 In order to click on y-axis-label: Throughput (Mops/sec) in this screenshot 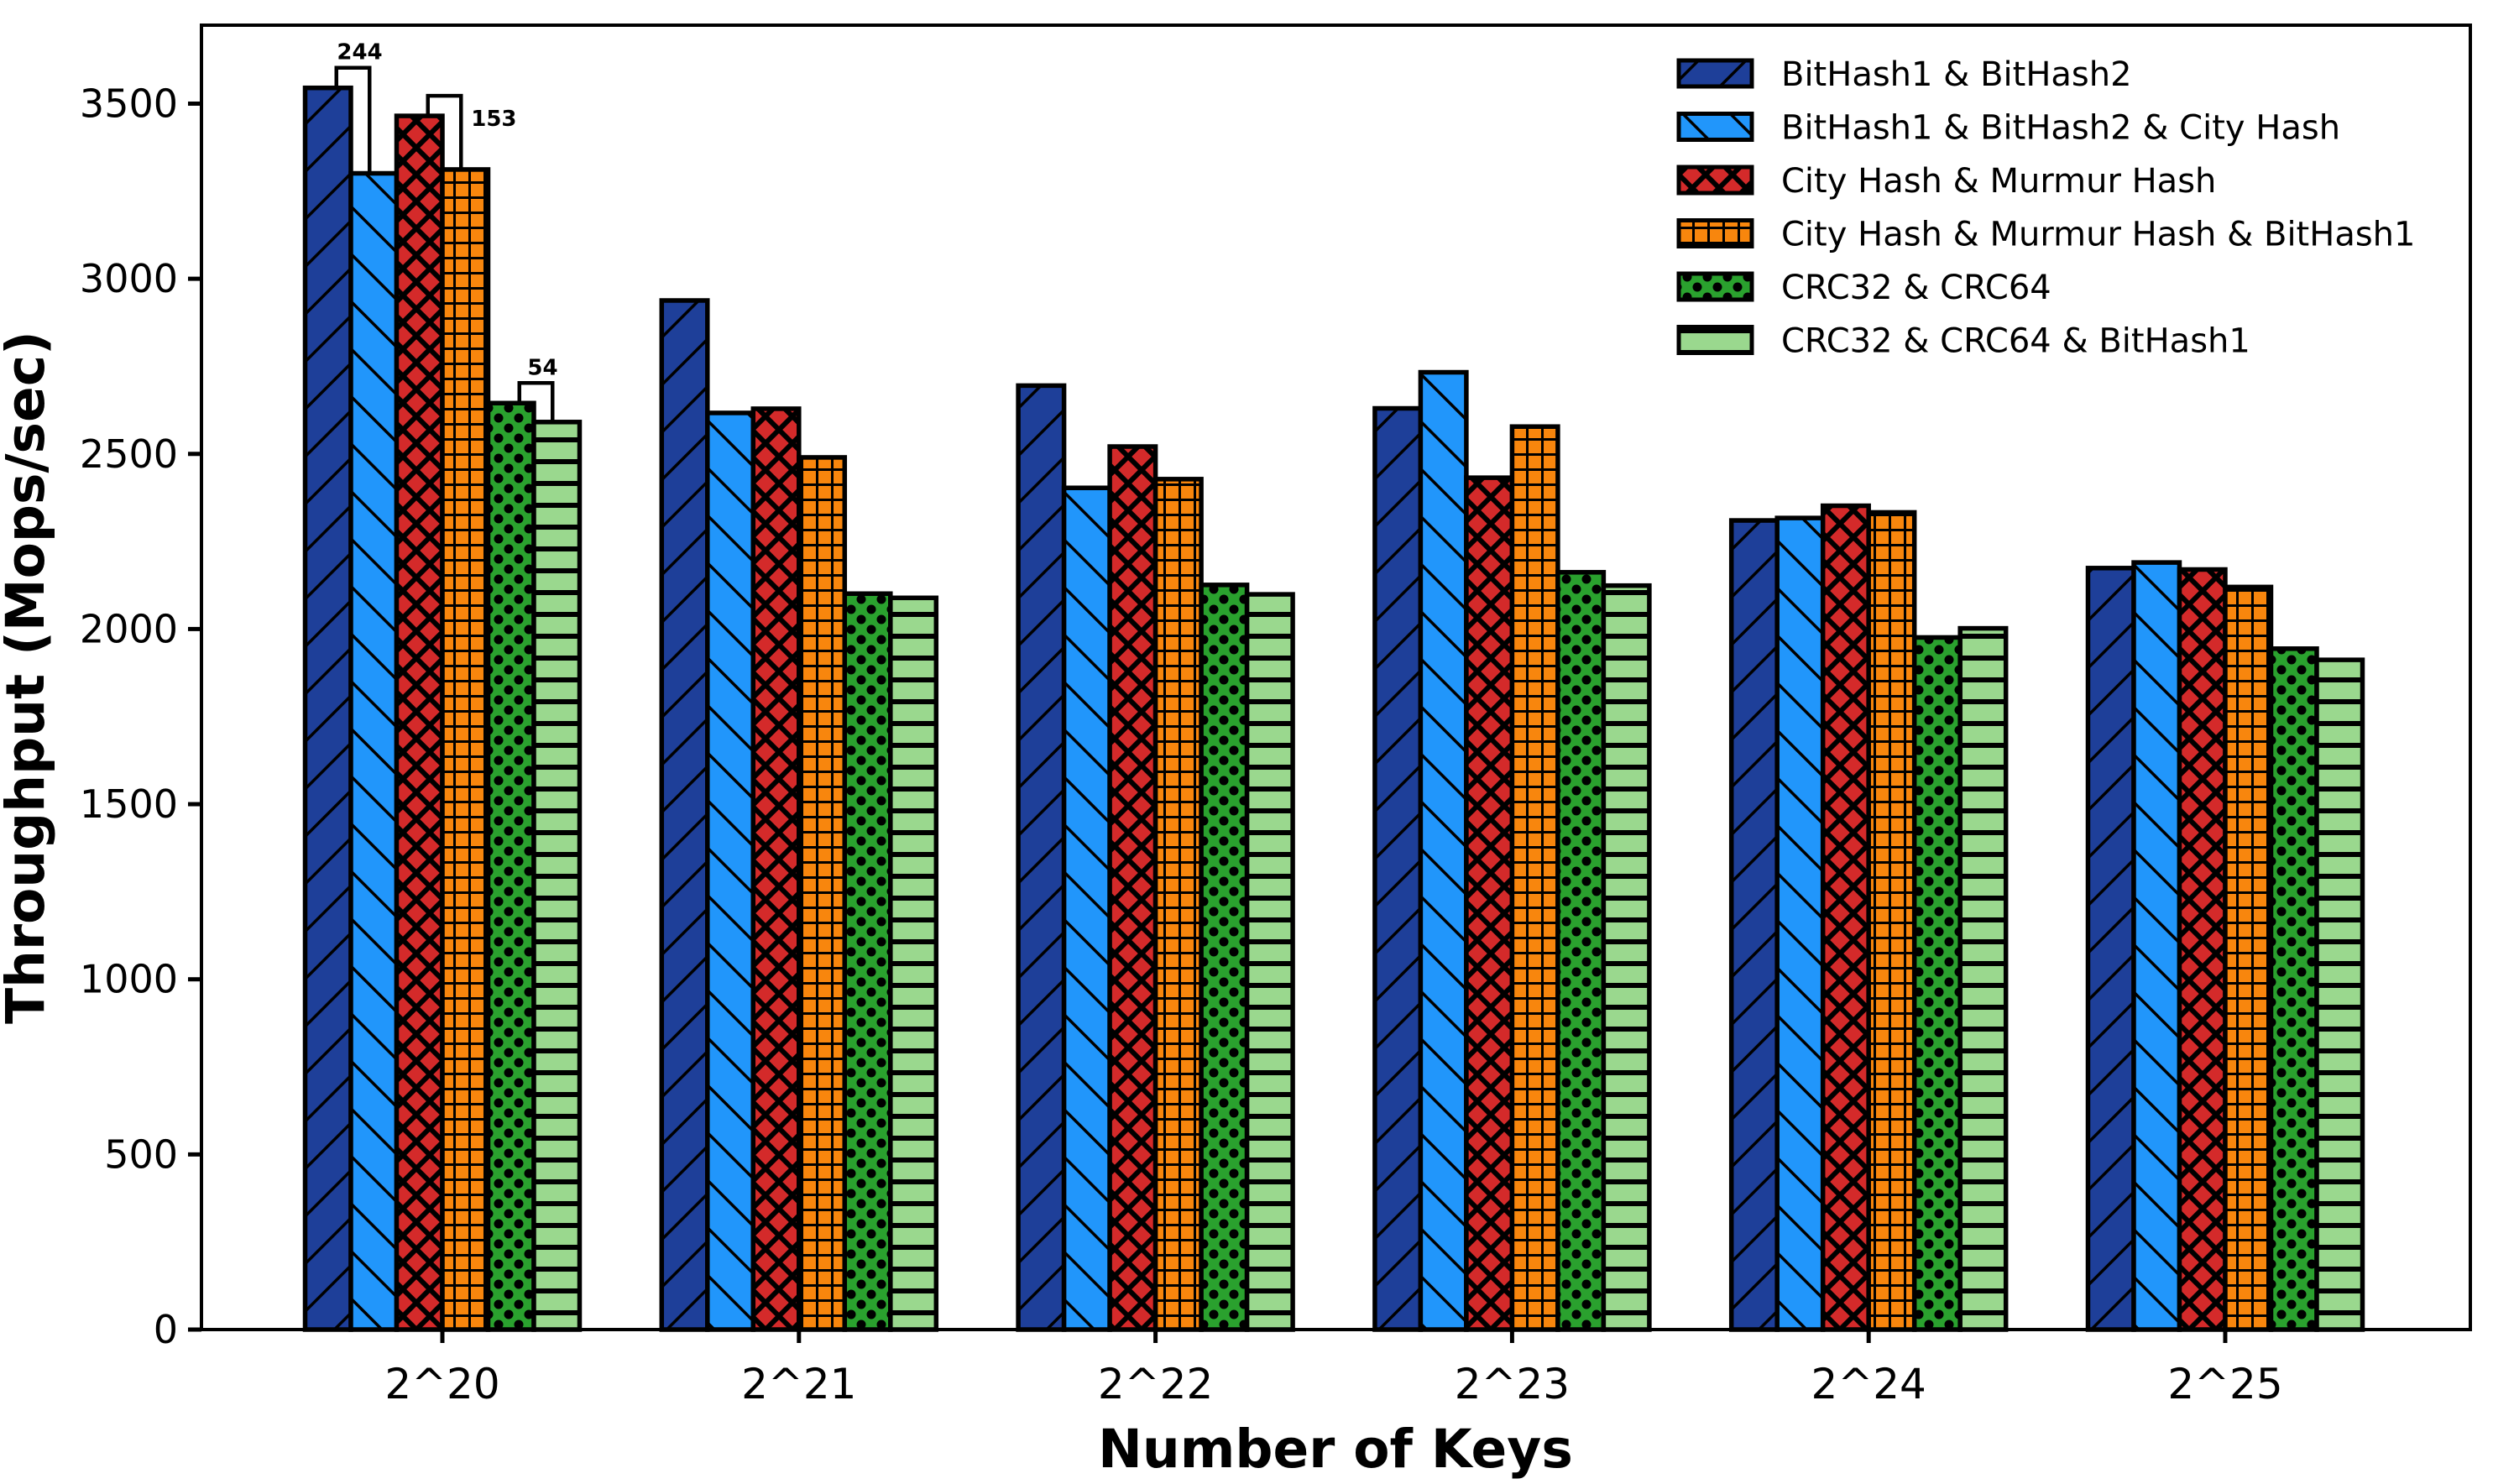, I will do `click(28, 677)`.